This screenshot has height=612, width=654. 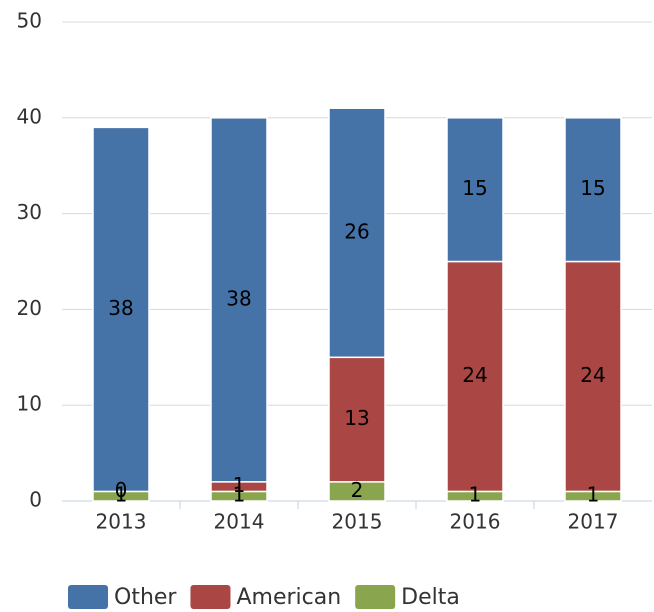 What do you see at coordinates (475, 522) in the screenshot?
I see `x-tick-label: 2016` at bounding box center [475, 522].